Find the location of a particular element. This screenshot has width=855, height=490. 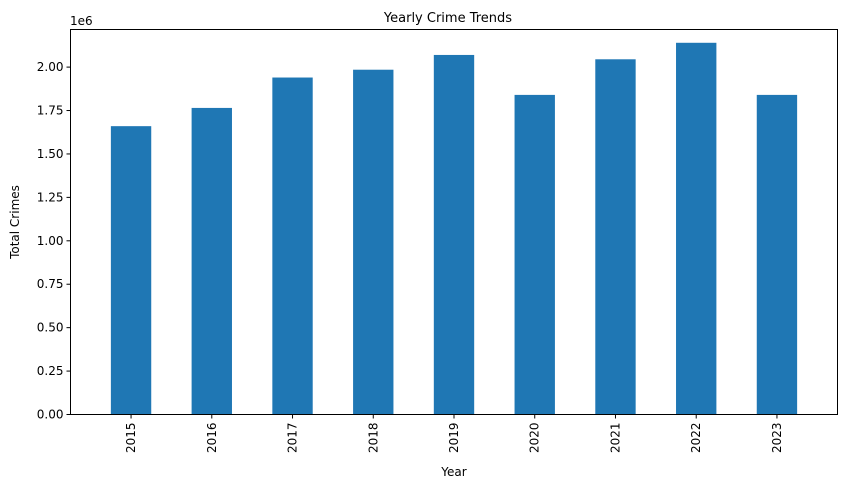

y-offset-label: 1e6 is located at coordinates (81, 21).